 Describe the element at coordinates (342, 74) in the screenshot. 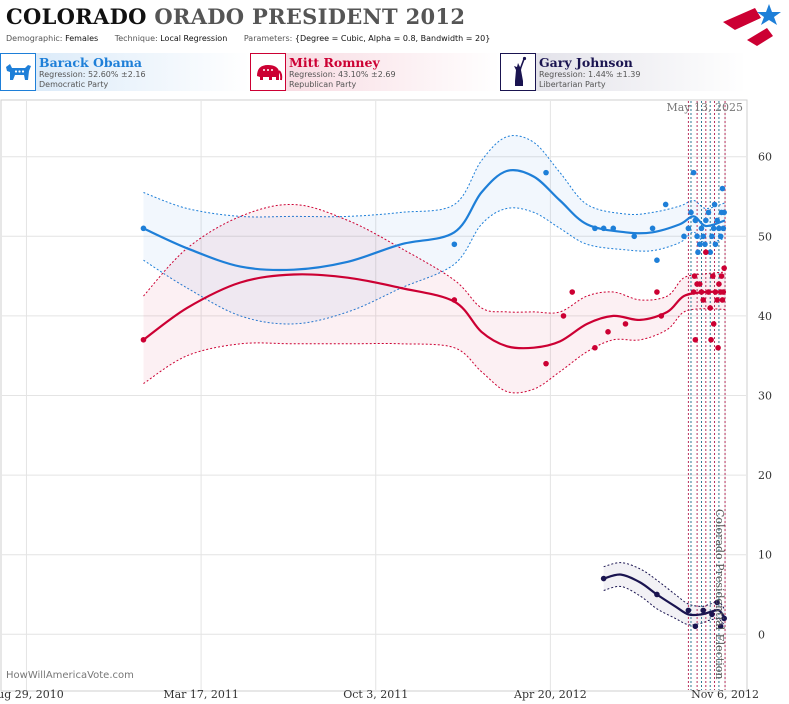

I see `candidate-regression: Regression: 43.10% ±2.69` at that location.